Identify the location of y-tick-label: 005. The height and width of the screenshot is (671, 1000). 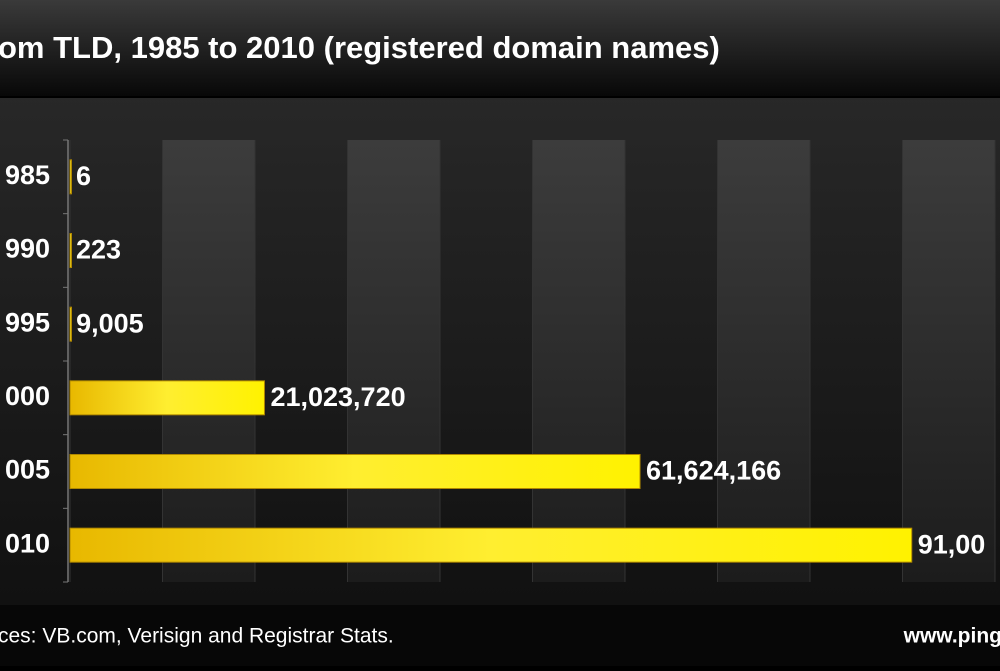
(27, 470).